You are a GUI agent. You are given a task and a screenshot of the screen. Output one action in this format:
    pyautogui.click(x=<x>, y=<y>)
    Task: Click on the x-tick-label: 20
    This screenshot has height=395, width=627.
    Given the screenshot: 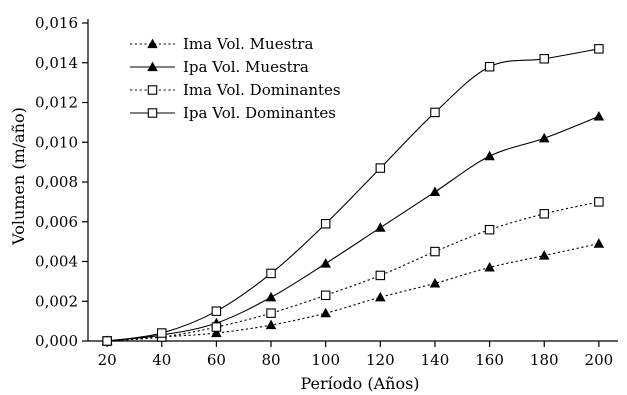 What is the action you would take?
    pyautogui.click(x=107, y=360)
    